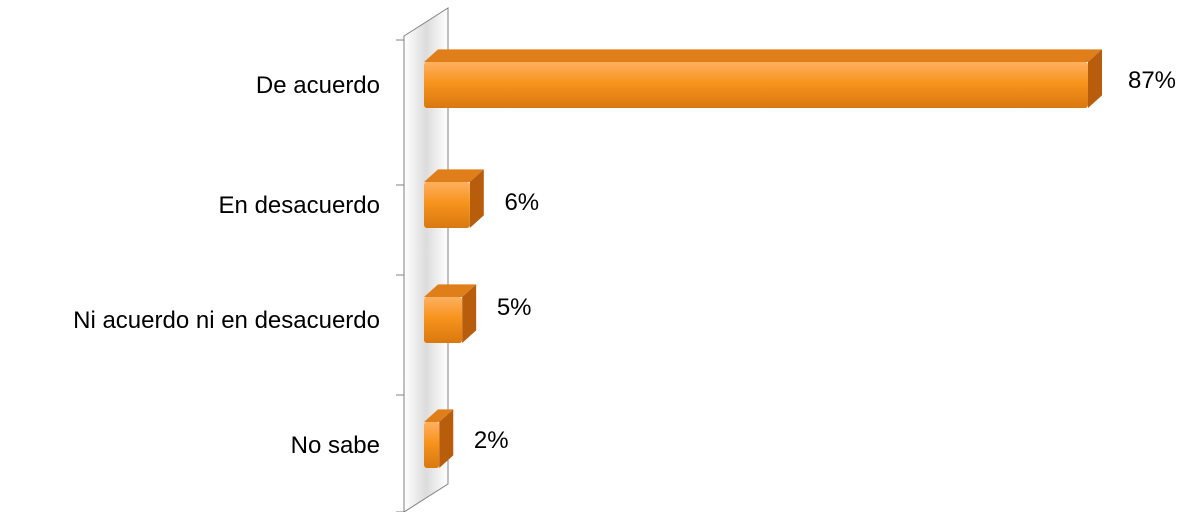 The width and height of the screenshot is (1202, 512). I want to click on value-label: 2%, so click(491, 440).